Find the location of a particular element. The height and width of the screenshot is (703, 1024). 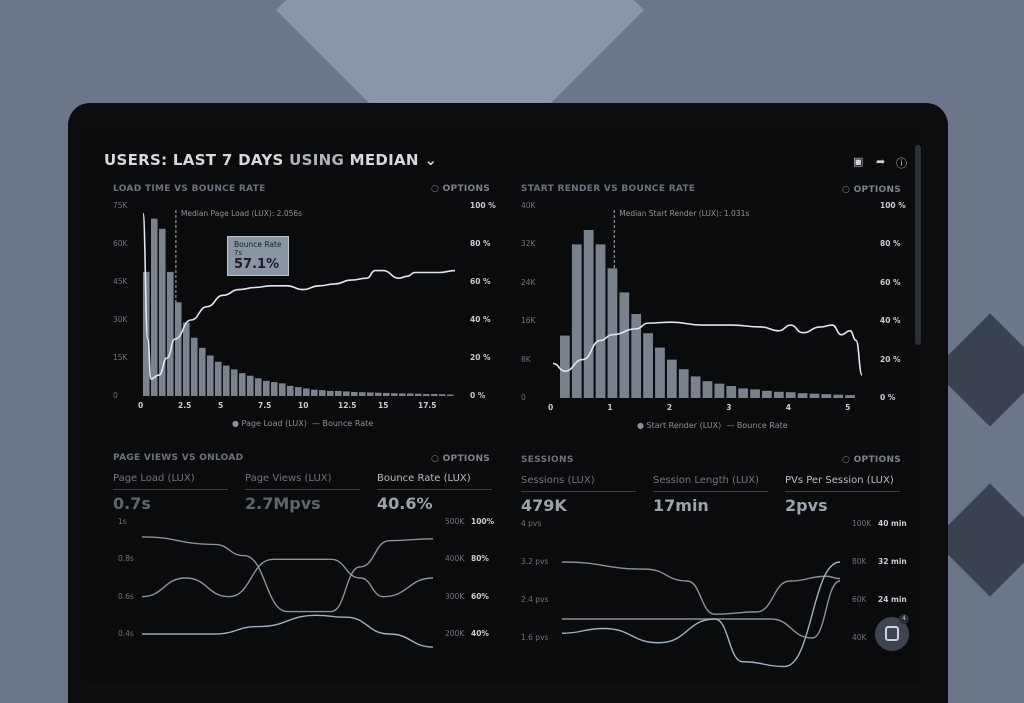

page-title: USERS: LAST 7 DAYS USING MEDIAN ⌄ is located at coordinates (270, 160).